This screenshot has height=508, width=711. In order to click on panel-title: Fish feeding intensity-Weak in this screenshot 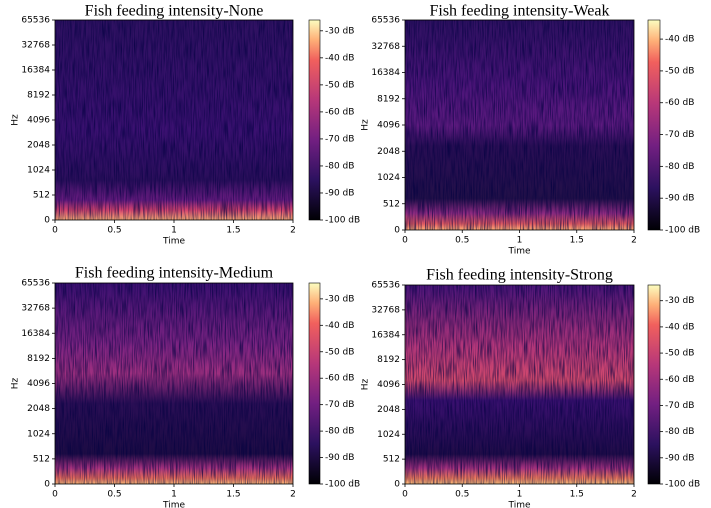, I will do `click(519, 11)`.